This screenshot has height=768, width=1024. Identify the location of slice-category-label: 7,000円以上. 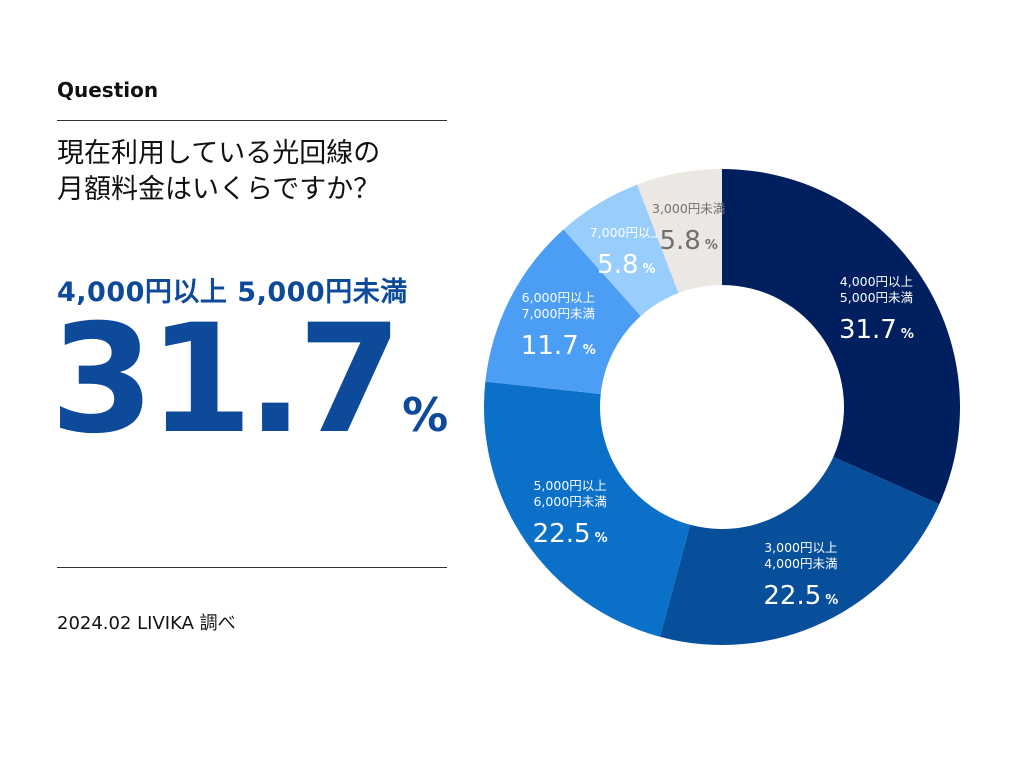
(626, 232).